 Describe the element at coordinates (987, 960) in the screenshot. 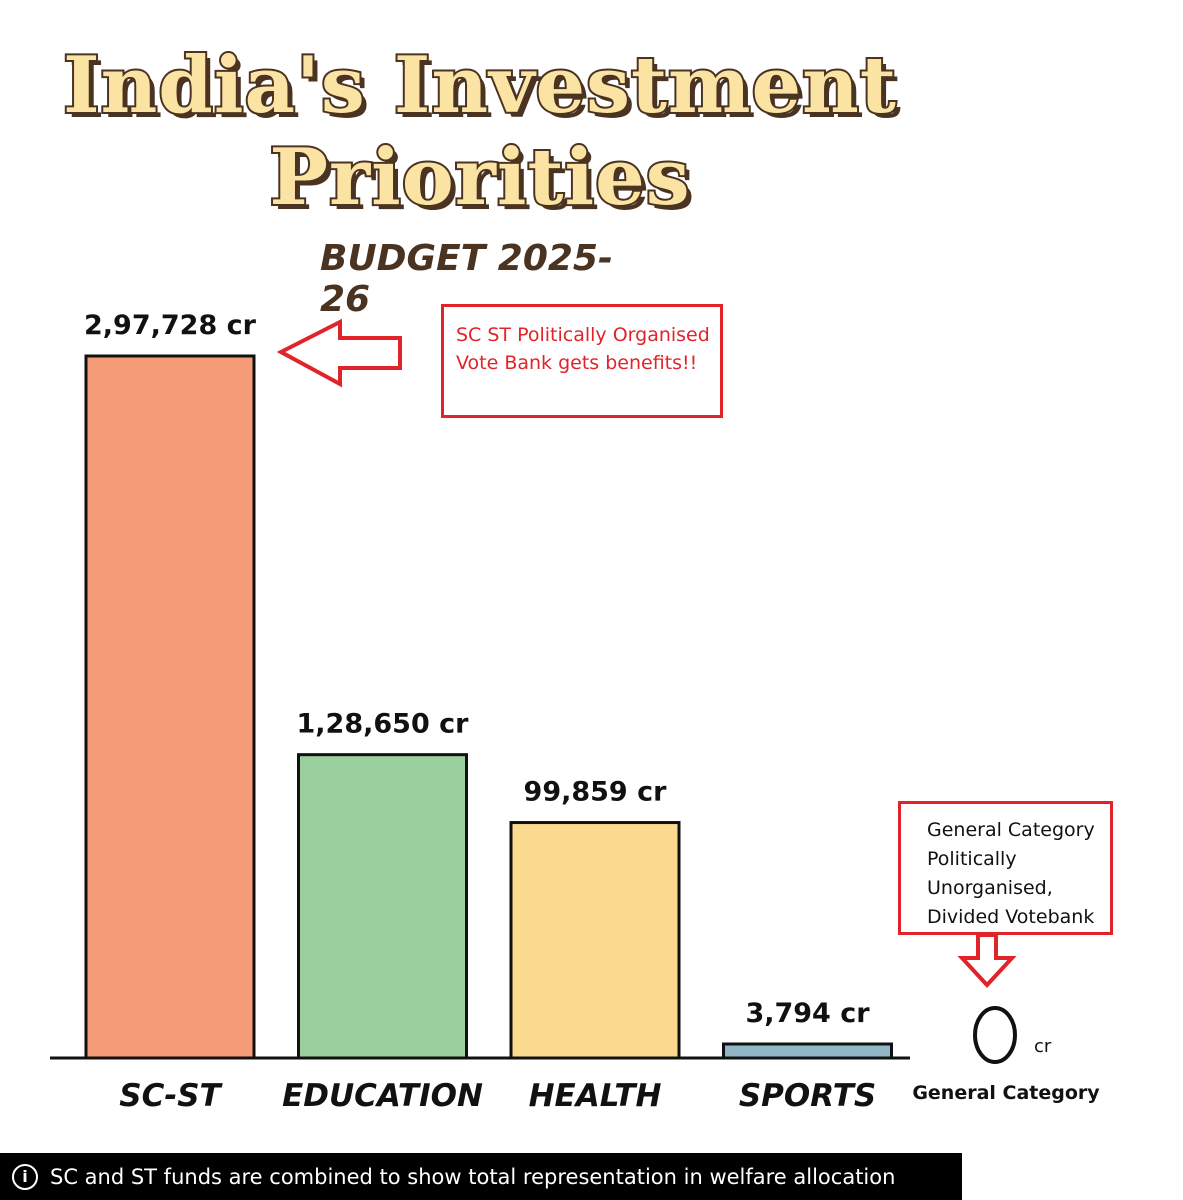

I see `red-arrow-down-icon` at that location.